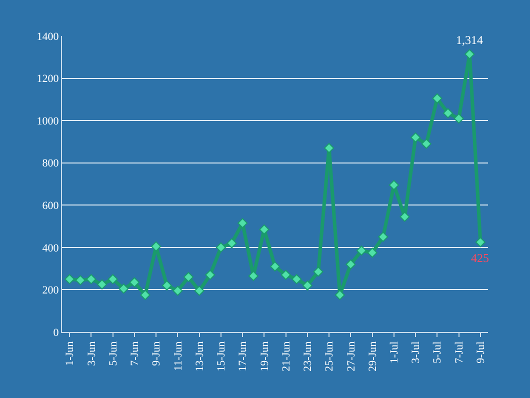  Describe the element at coordinates (92, 353) in the screenshot. I see `x-tick-label: 3-Jun` at that location.